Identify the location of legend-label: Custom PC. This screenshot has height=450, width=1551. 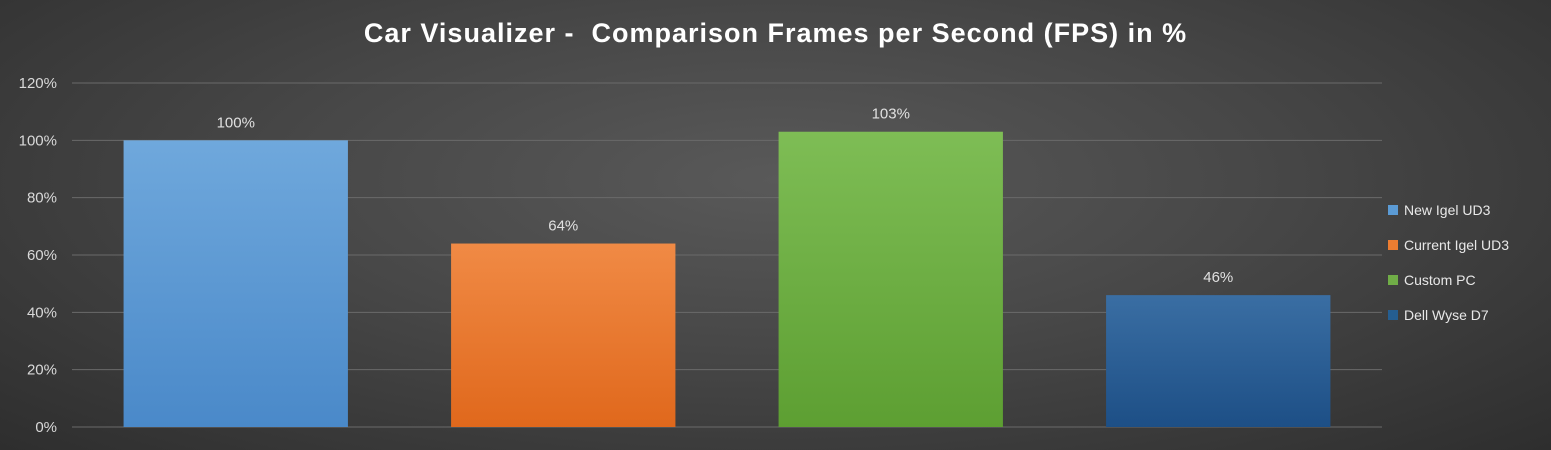
(1440, 279).